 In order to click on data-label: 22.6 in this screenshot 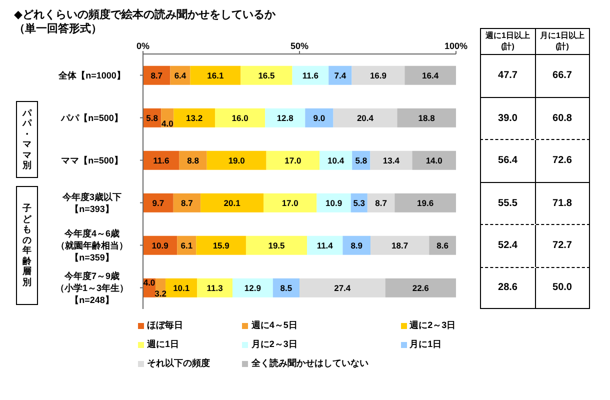, I will do `click(421, 287)`.